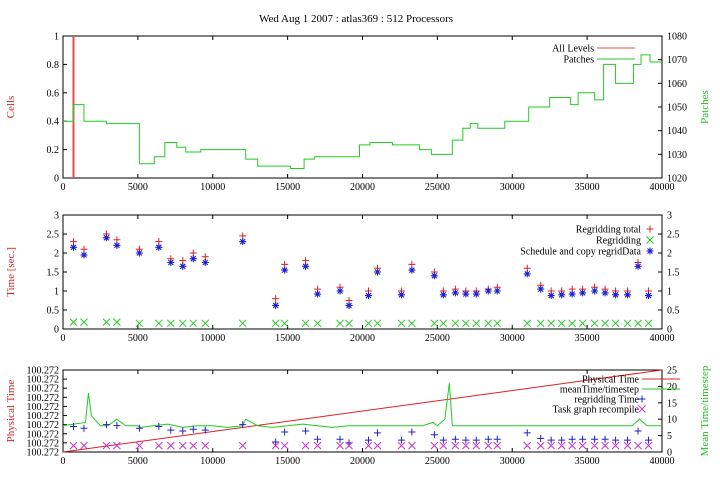 The height and width of the screenshot is (504, 720). Describe the element at coordinates (437, 338) in the screenshot. I see `x-tick-label: 25000` at that location.